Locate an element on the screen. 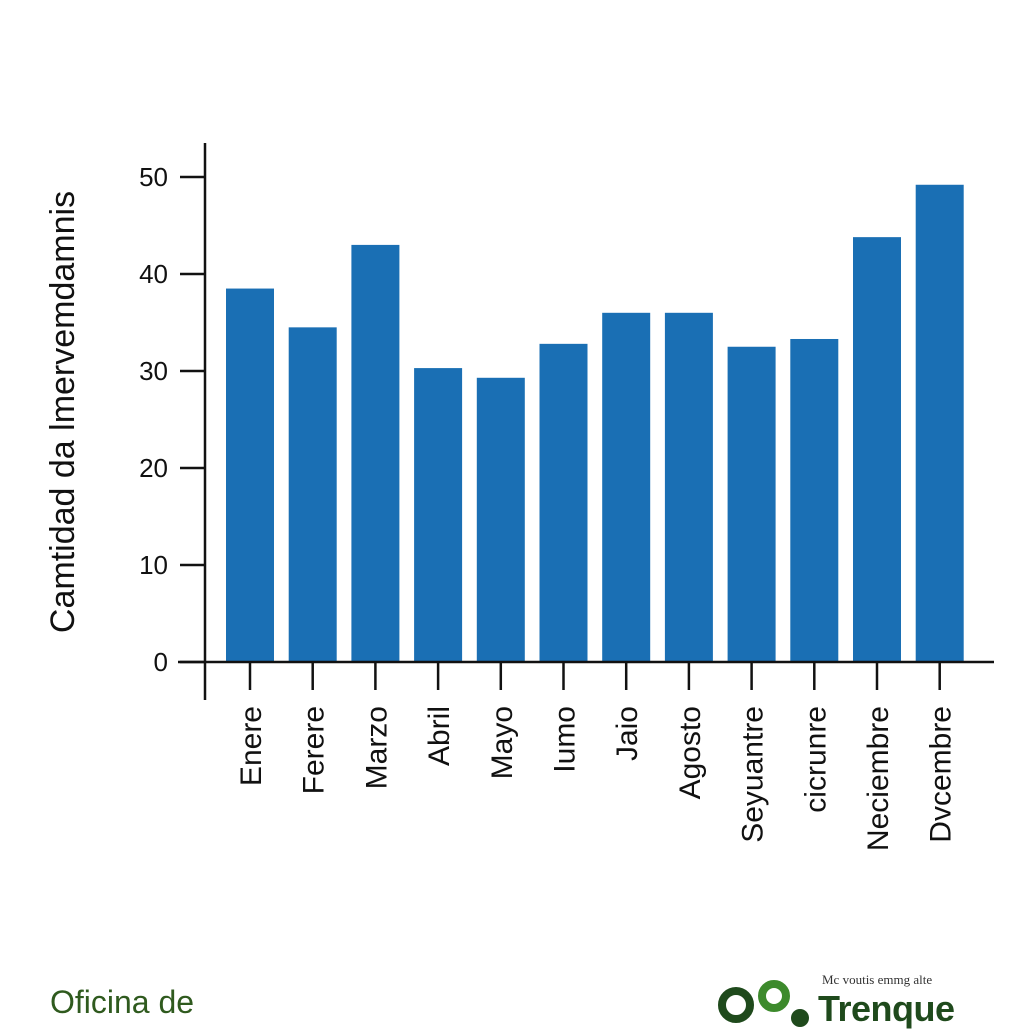 The height and width of the screenshot is (1030, 1024). trenque-logo: Mc voutis emmg alte Trenque is located at coordinates (853, 999).